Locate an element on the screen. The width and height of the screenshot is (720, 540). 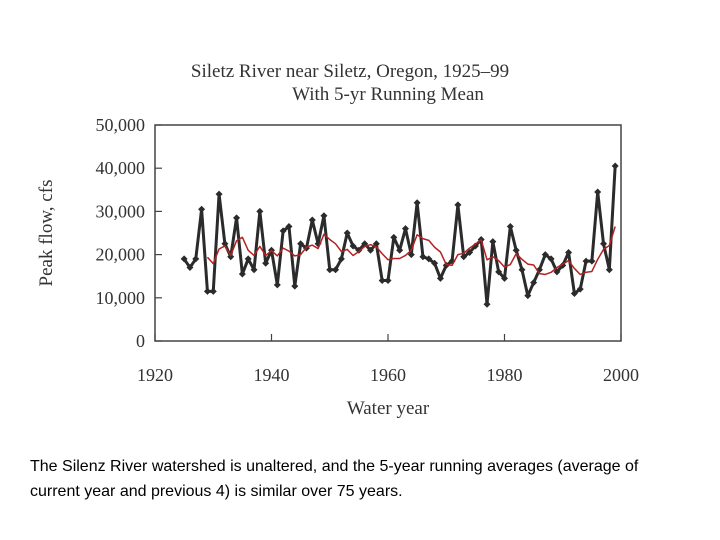
series-line is located at coordinates (411, 251).